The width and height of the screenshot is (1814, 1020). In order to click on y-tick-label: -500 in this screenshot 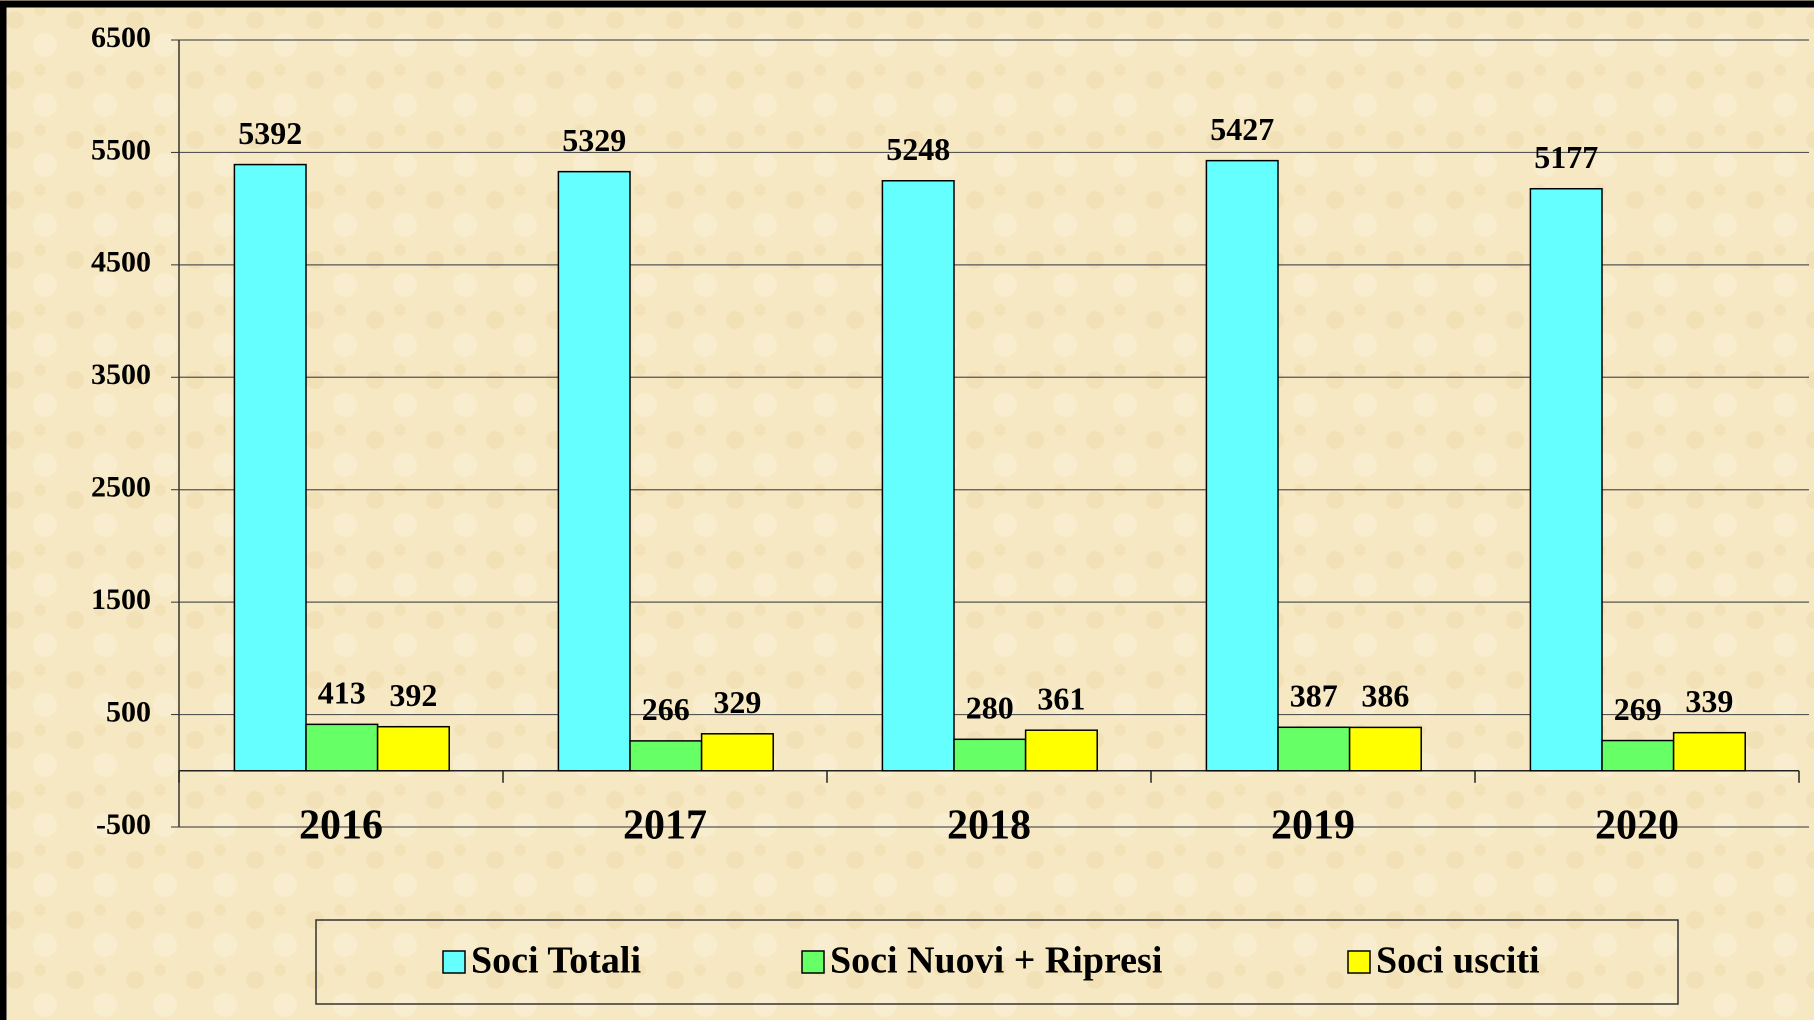, I will do `click(123, 824)`.